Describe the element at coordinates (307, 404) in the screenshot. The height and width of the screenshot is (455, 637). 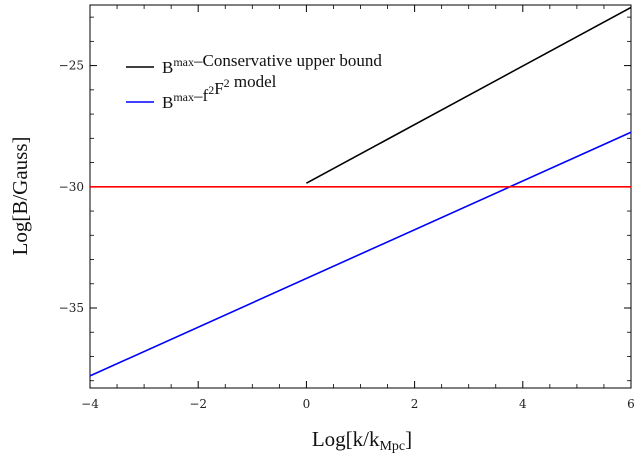
I see `x-tick-label: 0` at that location.